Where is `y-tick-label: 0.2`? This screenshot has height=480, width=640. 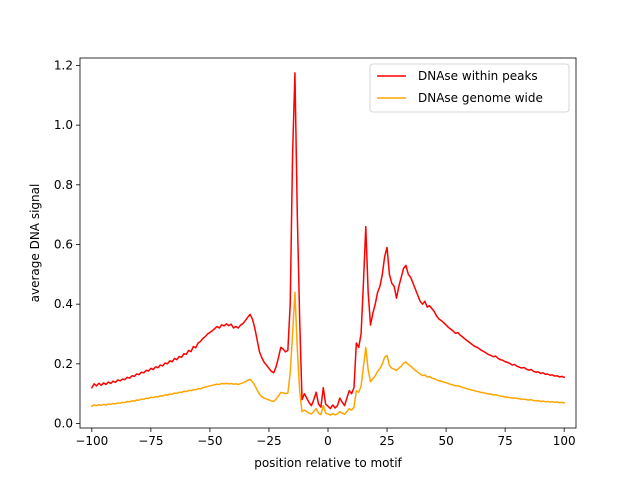 y-tick-label: 0.2 is located at coordinates (63, 364).